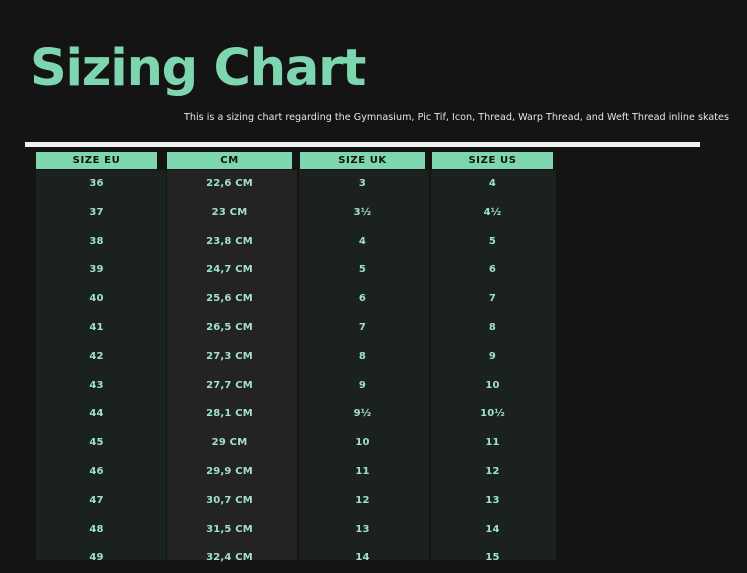 The image size is (747, 573). Describe the element at coordinates (96, 529) in the screenshot. I see `table-cell: 48` at that location.